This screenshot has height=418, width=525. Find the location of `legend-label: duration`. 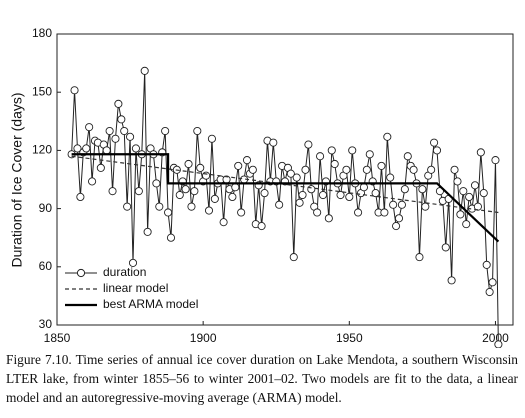

legend-label: duration is located at coordinates (124, 272).